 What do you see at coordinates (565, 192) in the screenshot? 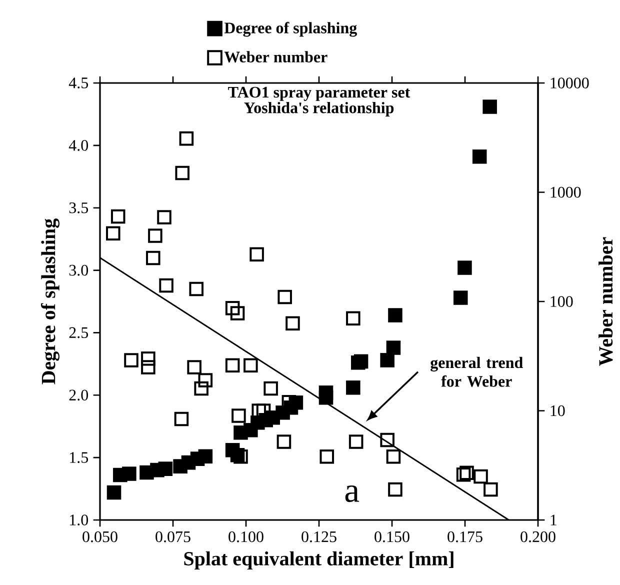
I see `y2-tick-label: 1000` at bounding box center [565, 192].